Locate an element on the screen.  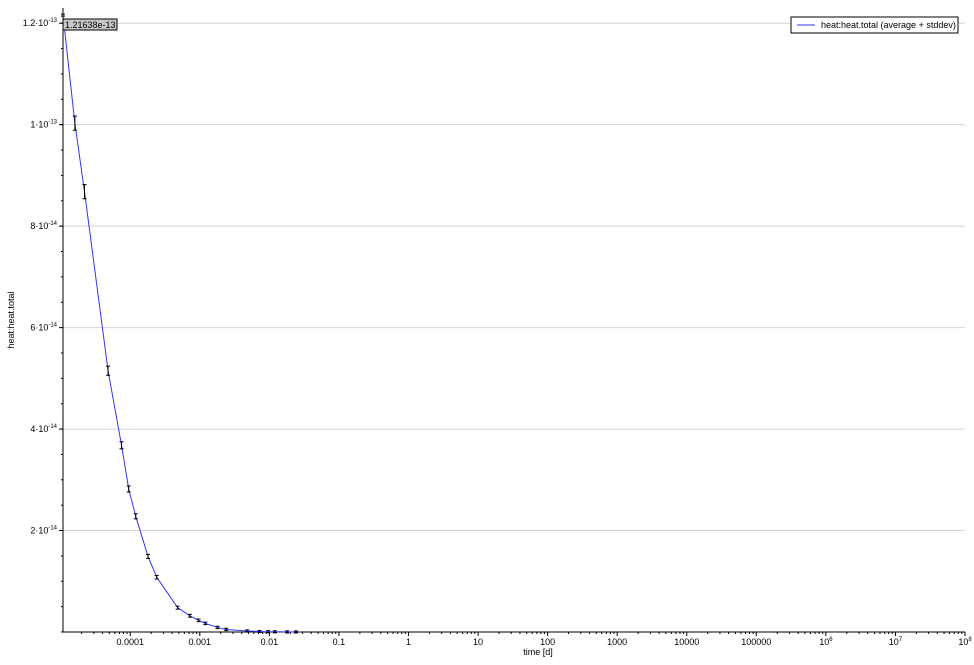
x-tick-label: 0.001 is located at coordinates (200, 642).